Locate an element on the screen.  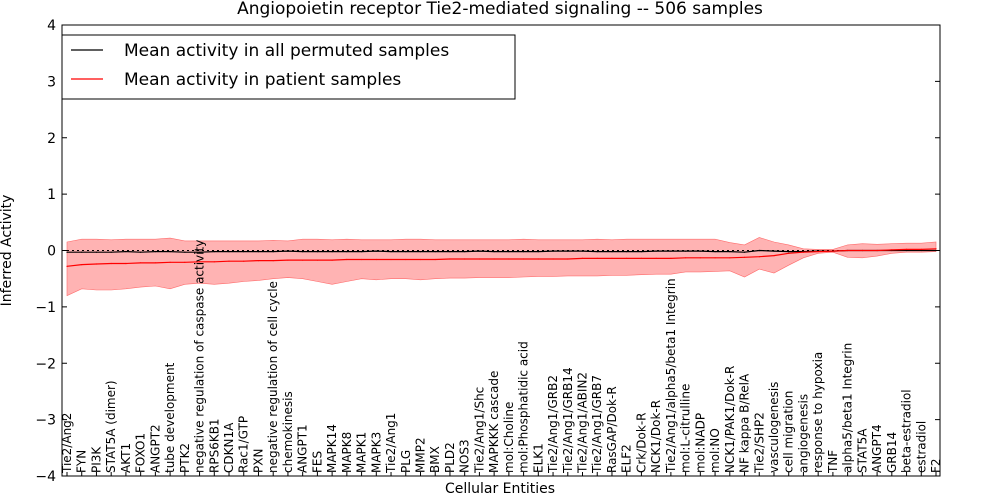
x-tick-label: NOS3 is located at coordinates (465, 456).